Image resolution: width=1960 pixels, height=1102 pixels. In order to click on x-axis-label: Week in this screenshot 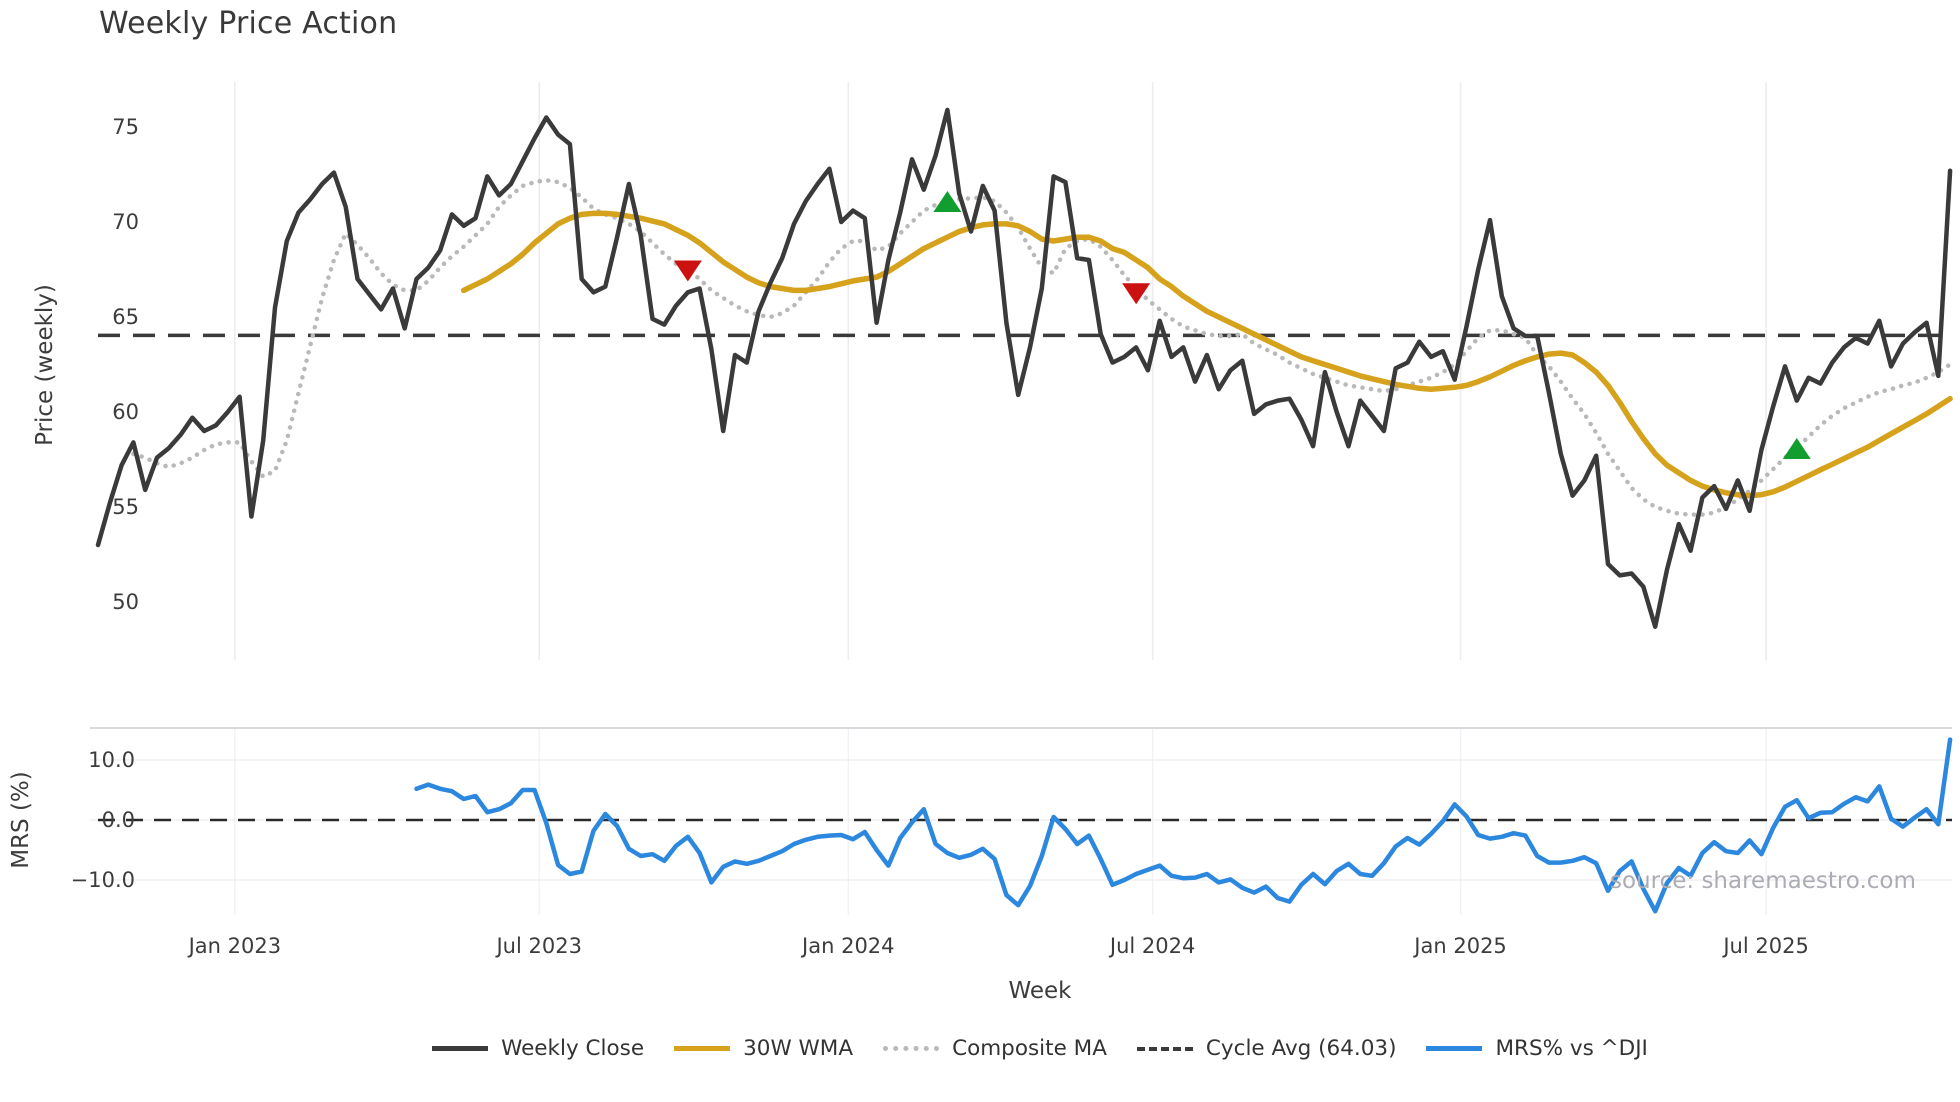, I will do `click(1040, 991)`.